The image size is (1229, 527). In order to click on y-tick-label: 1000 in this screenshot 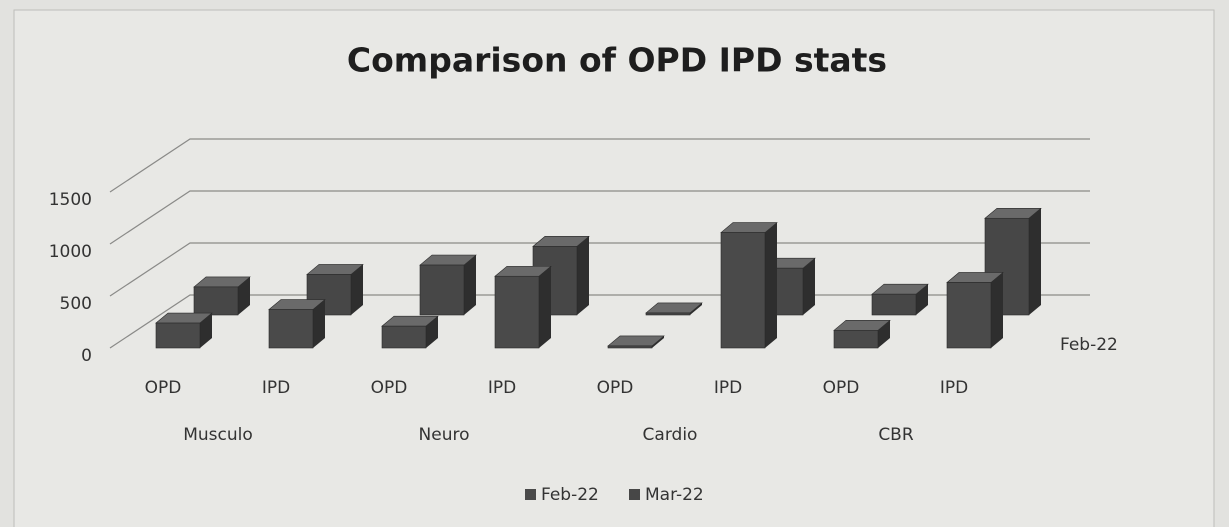, I will do `click(70, 252)`.